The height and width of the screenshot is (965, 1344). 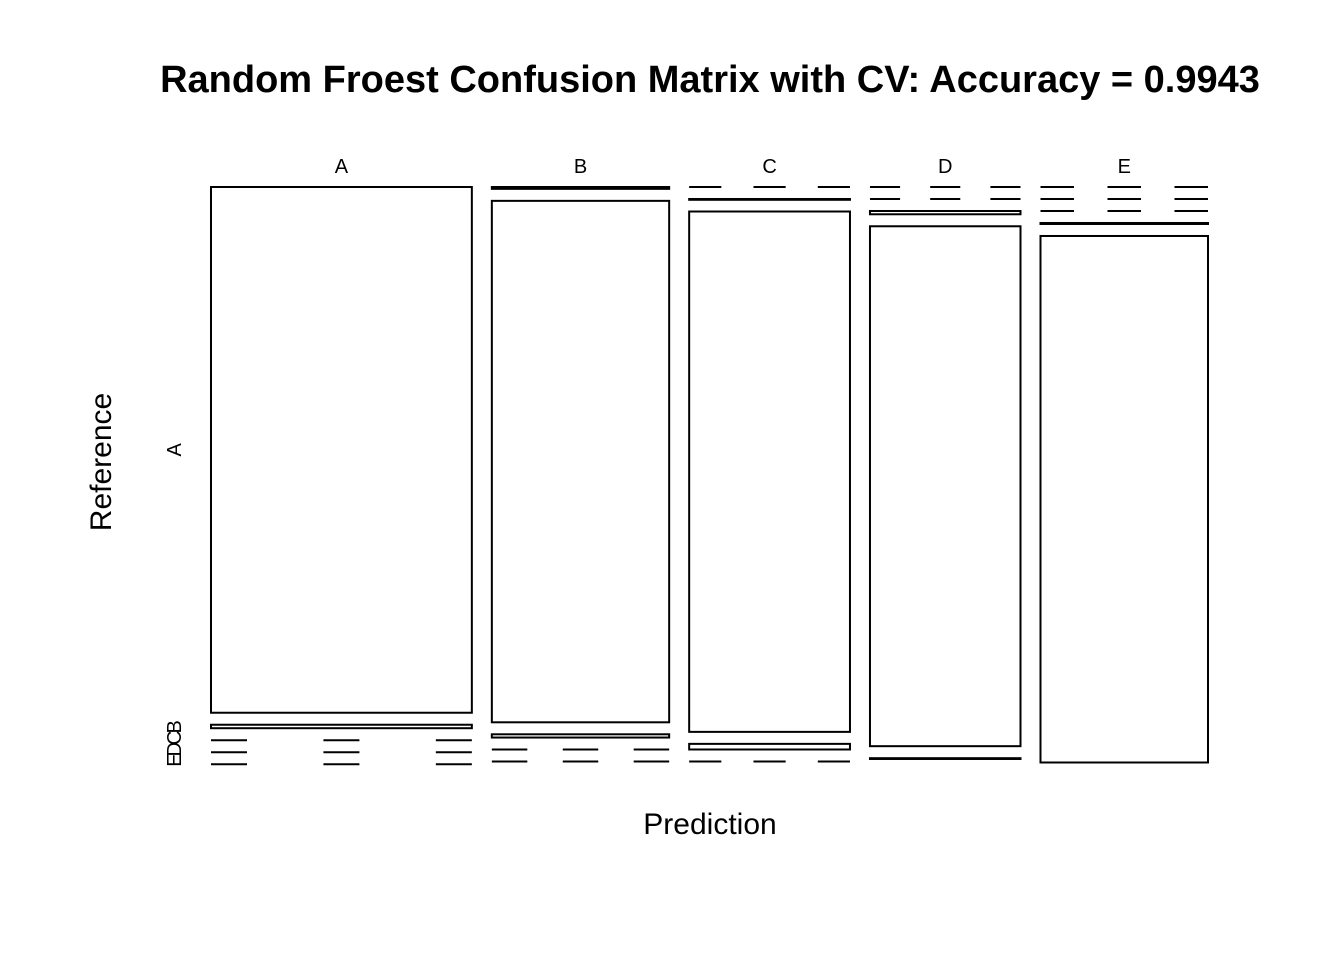 What do you see at coordinates (580, 167) in the screenshot?
I see `x-tick-label: B` at bounding box center [580, 167].